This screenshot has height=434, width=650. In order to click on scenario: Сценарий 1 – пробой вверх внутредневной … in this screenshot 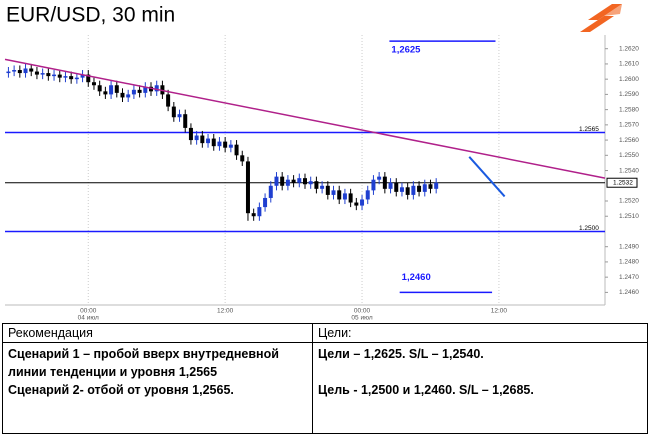, I will do `click(143, 363)`.